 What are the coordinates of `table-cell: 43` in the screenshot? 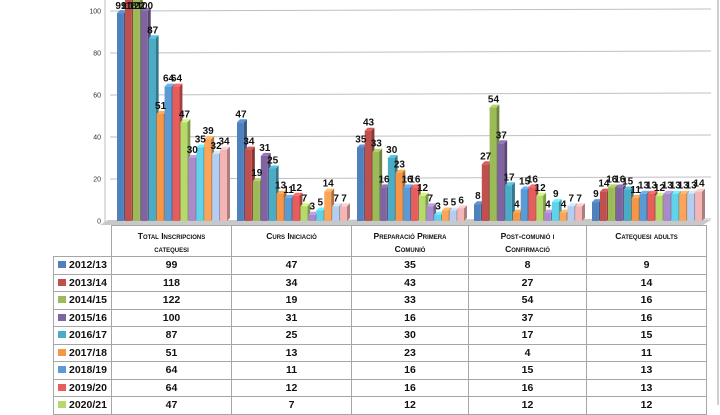 It's located at (410, 282).